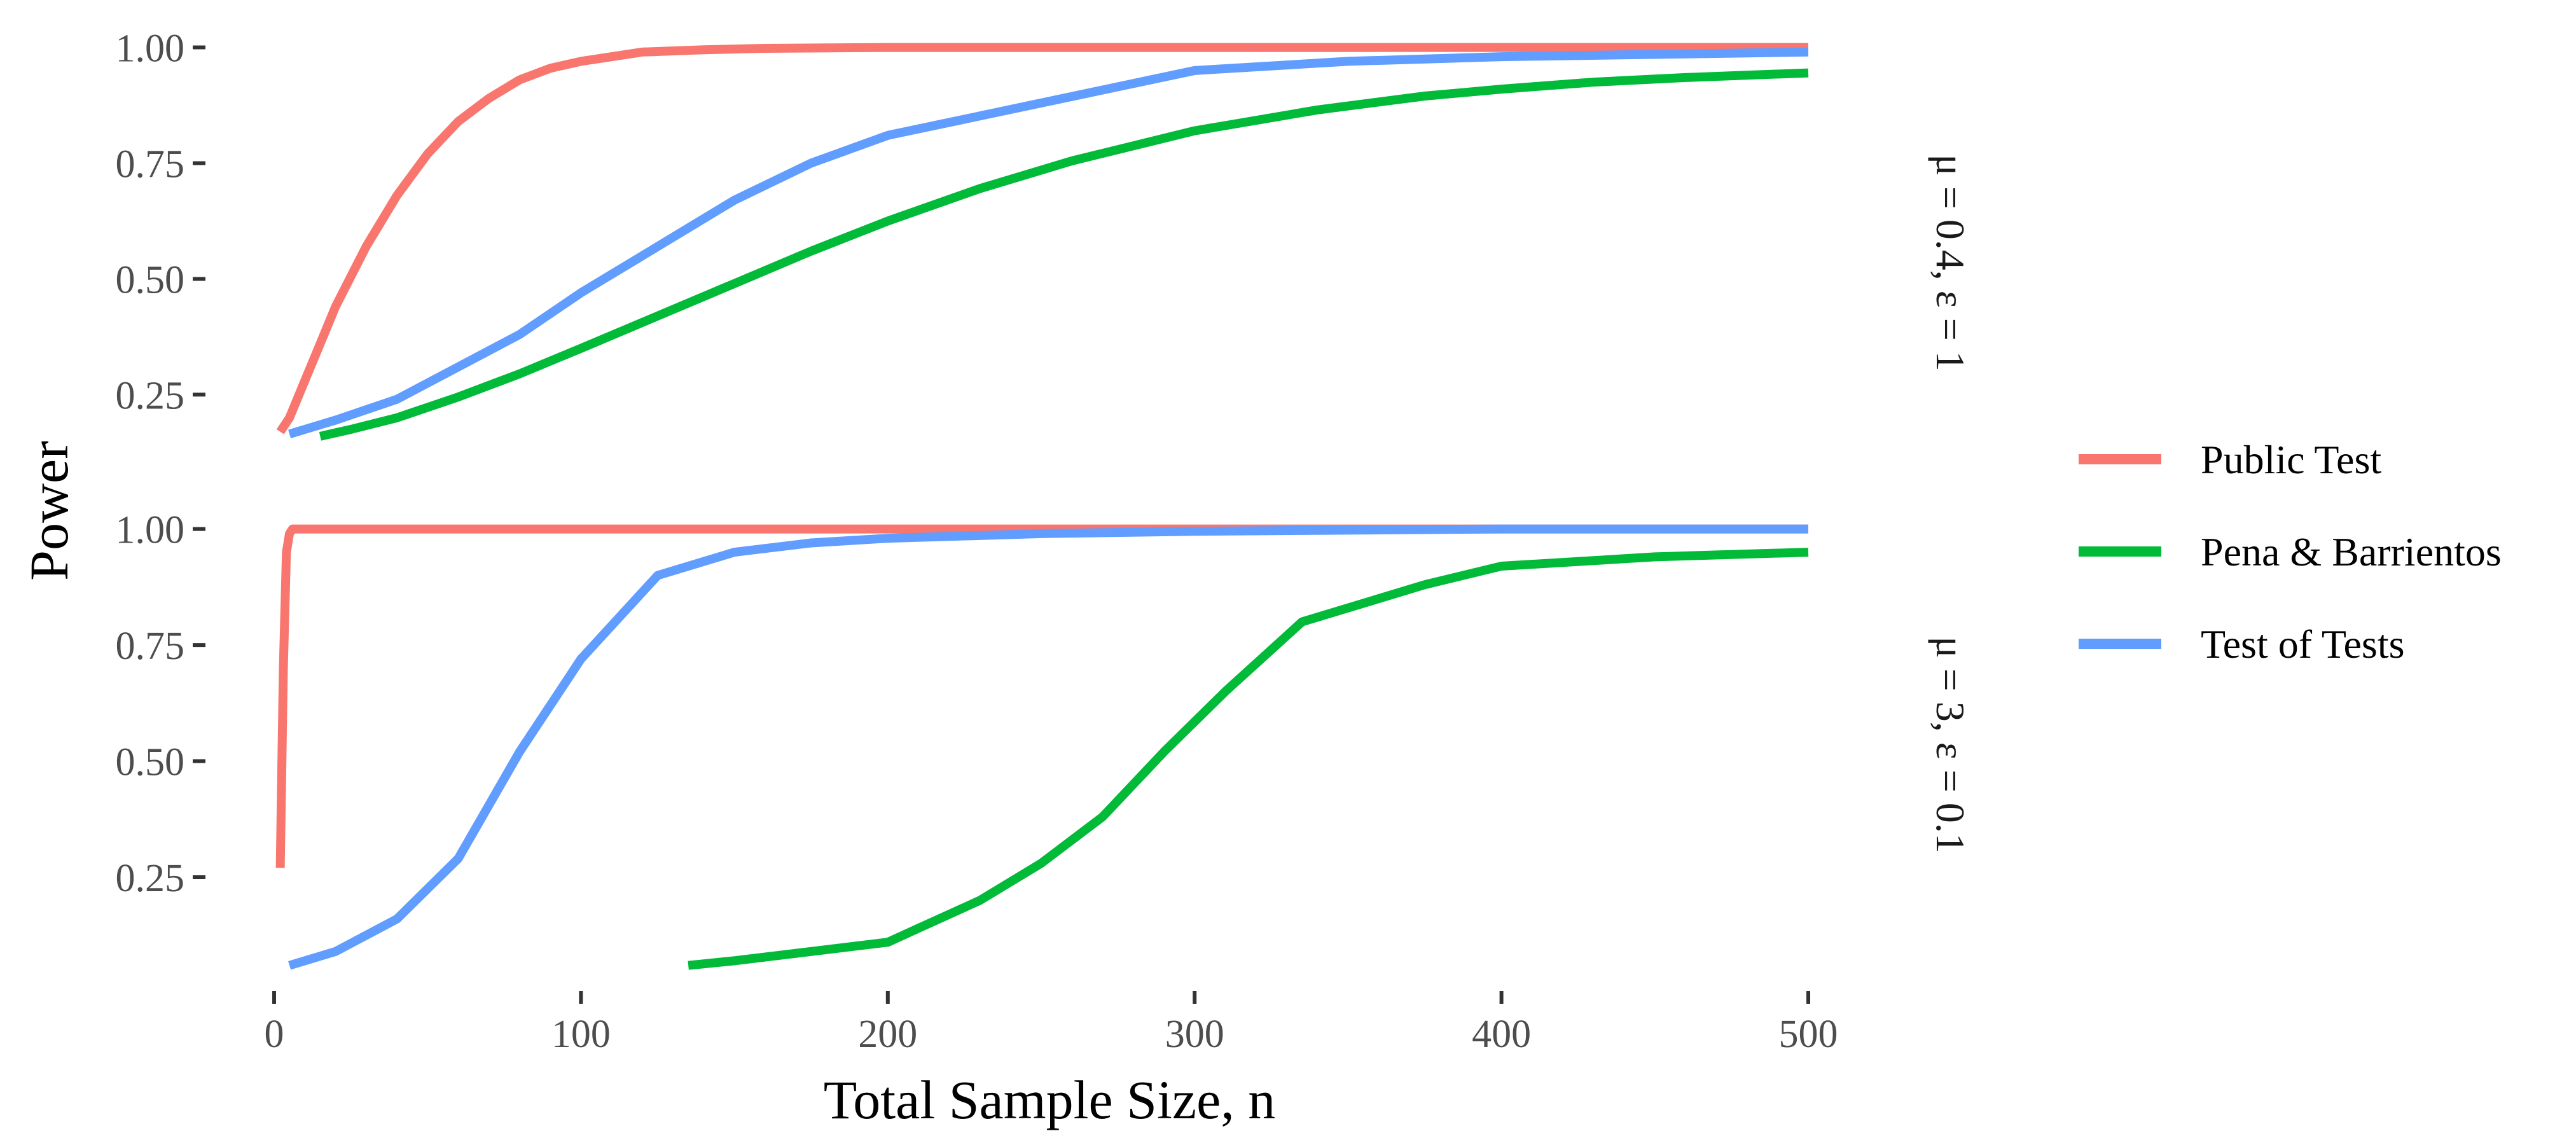 The image size is (2576, 1145). I want to click on x-tick-label: 500, so click(1808, 1034).